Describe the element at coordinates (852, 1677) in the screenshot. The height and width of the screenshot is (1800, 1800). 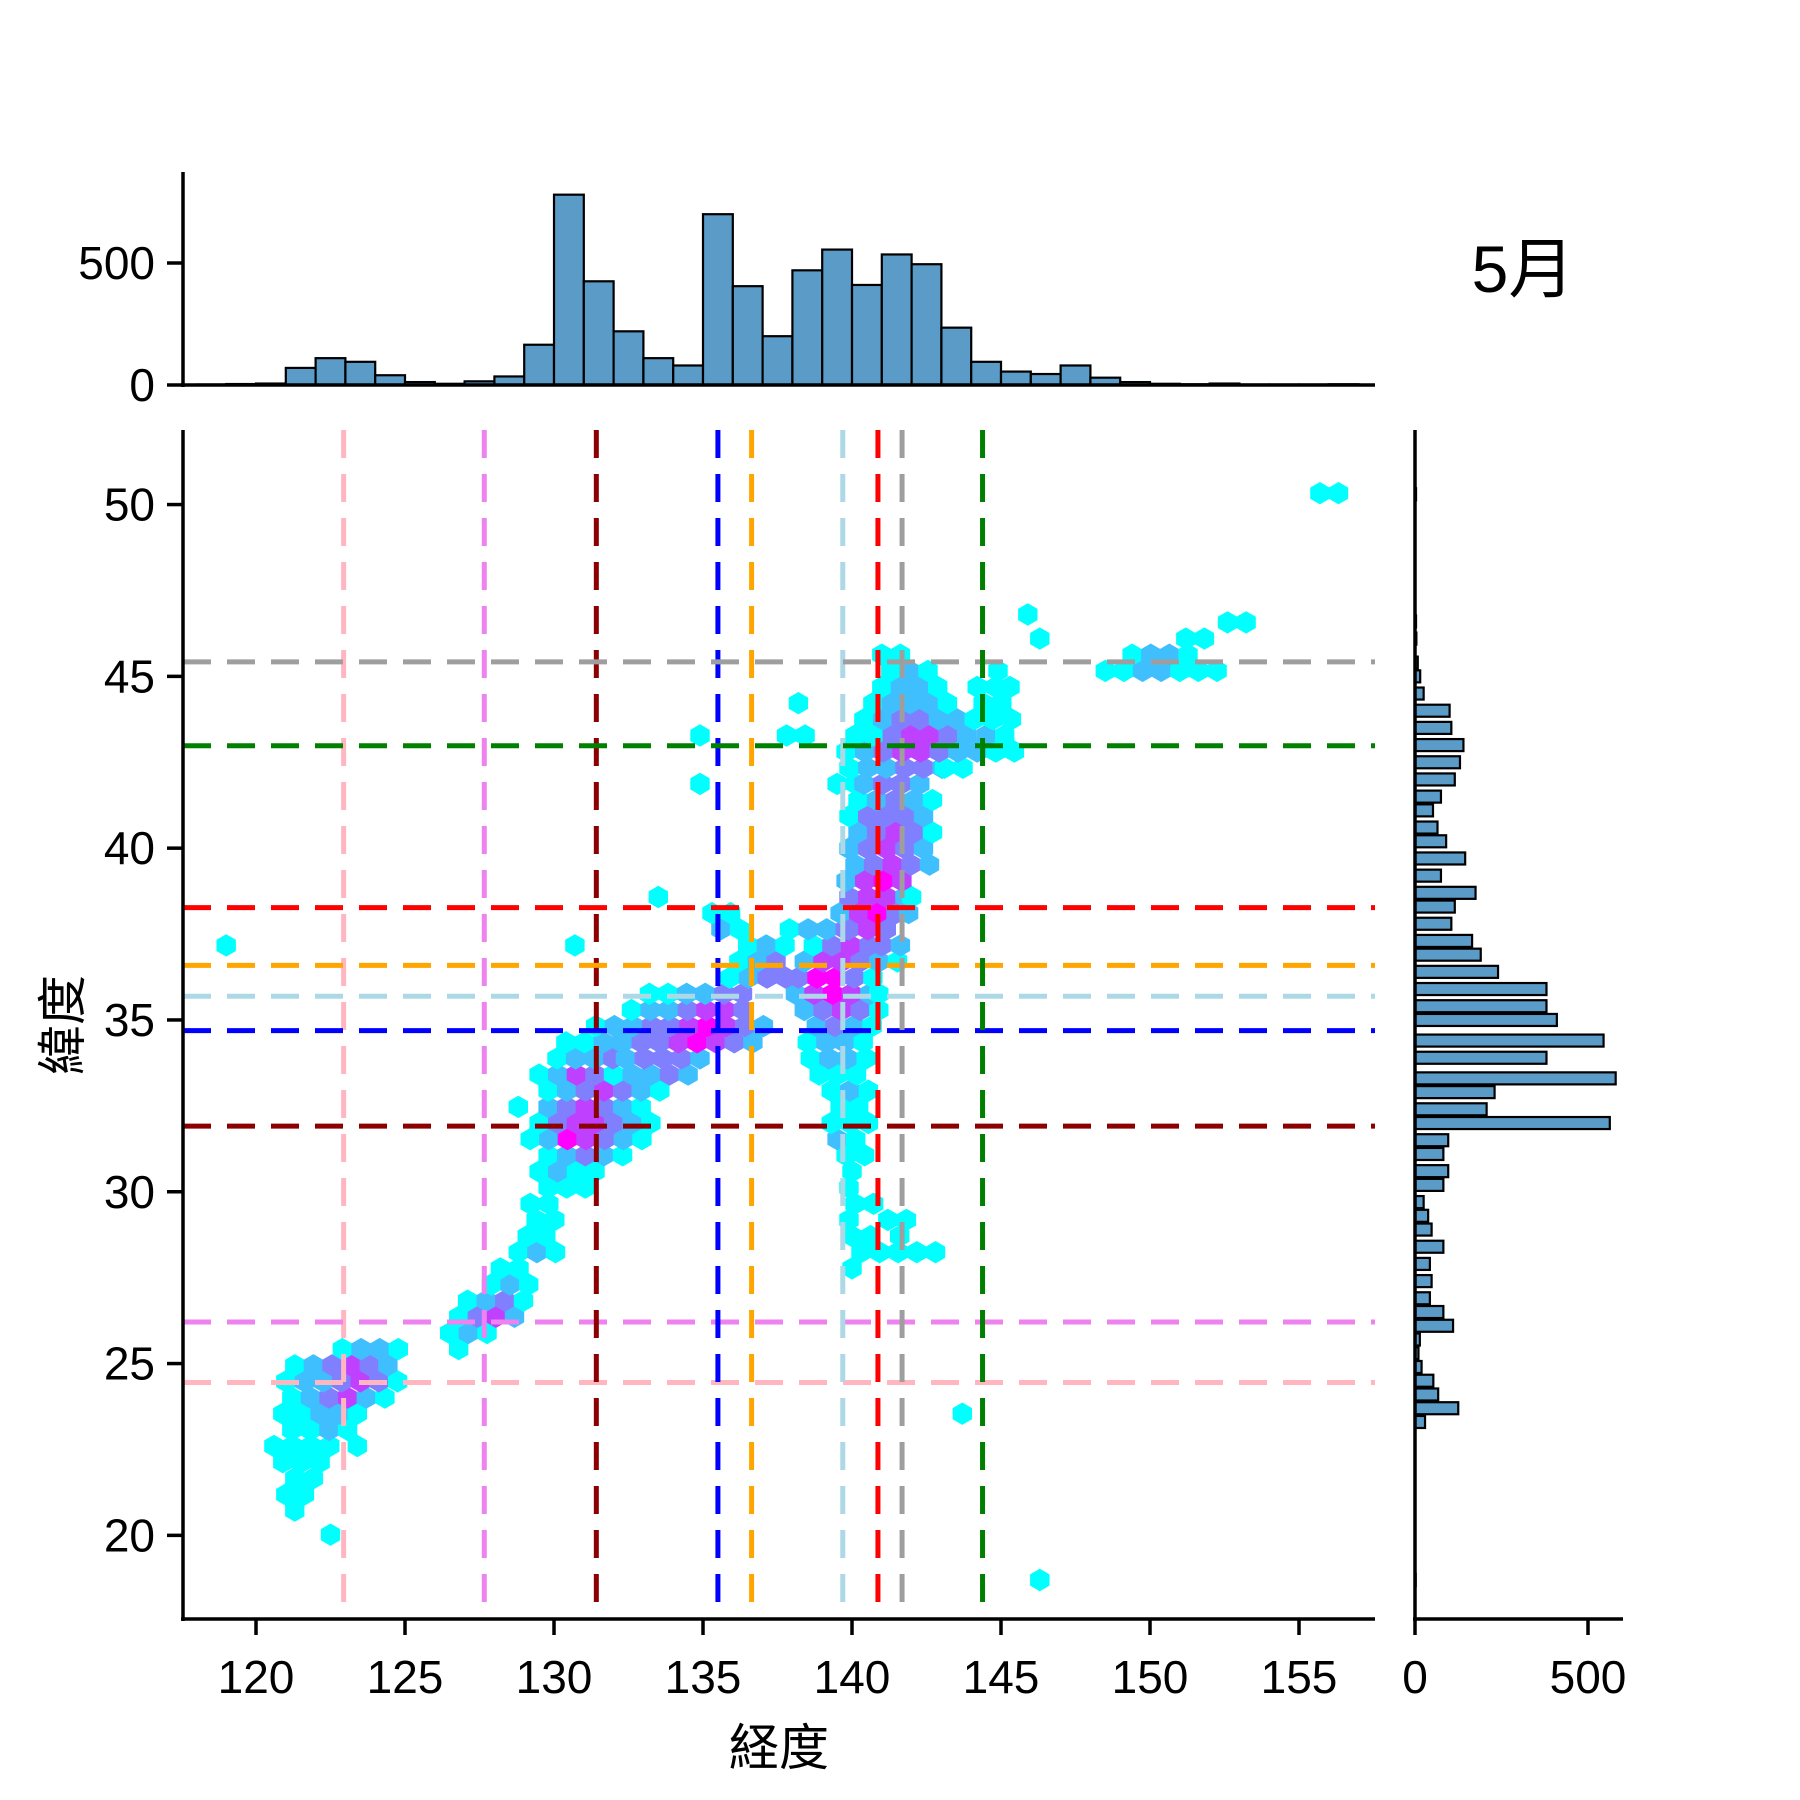
I see `x-tick-label: 140` at that location.